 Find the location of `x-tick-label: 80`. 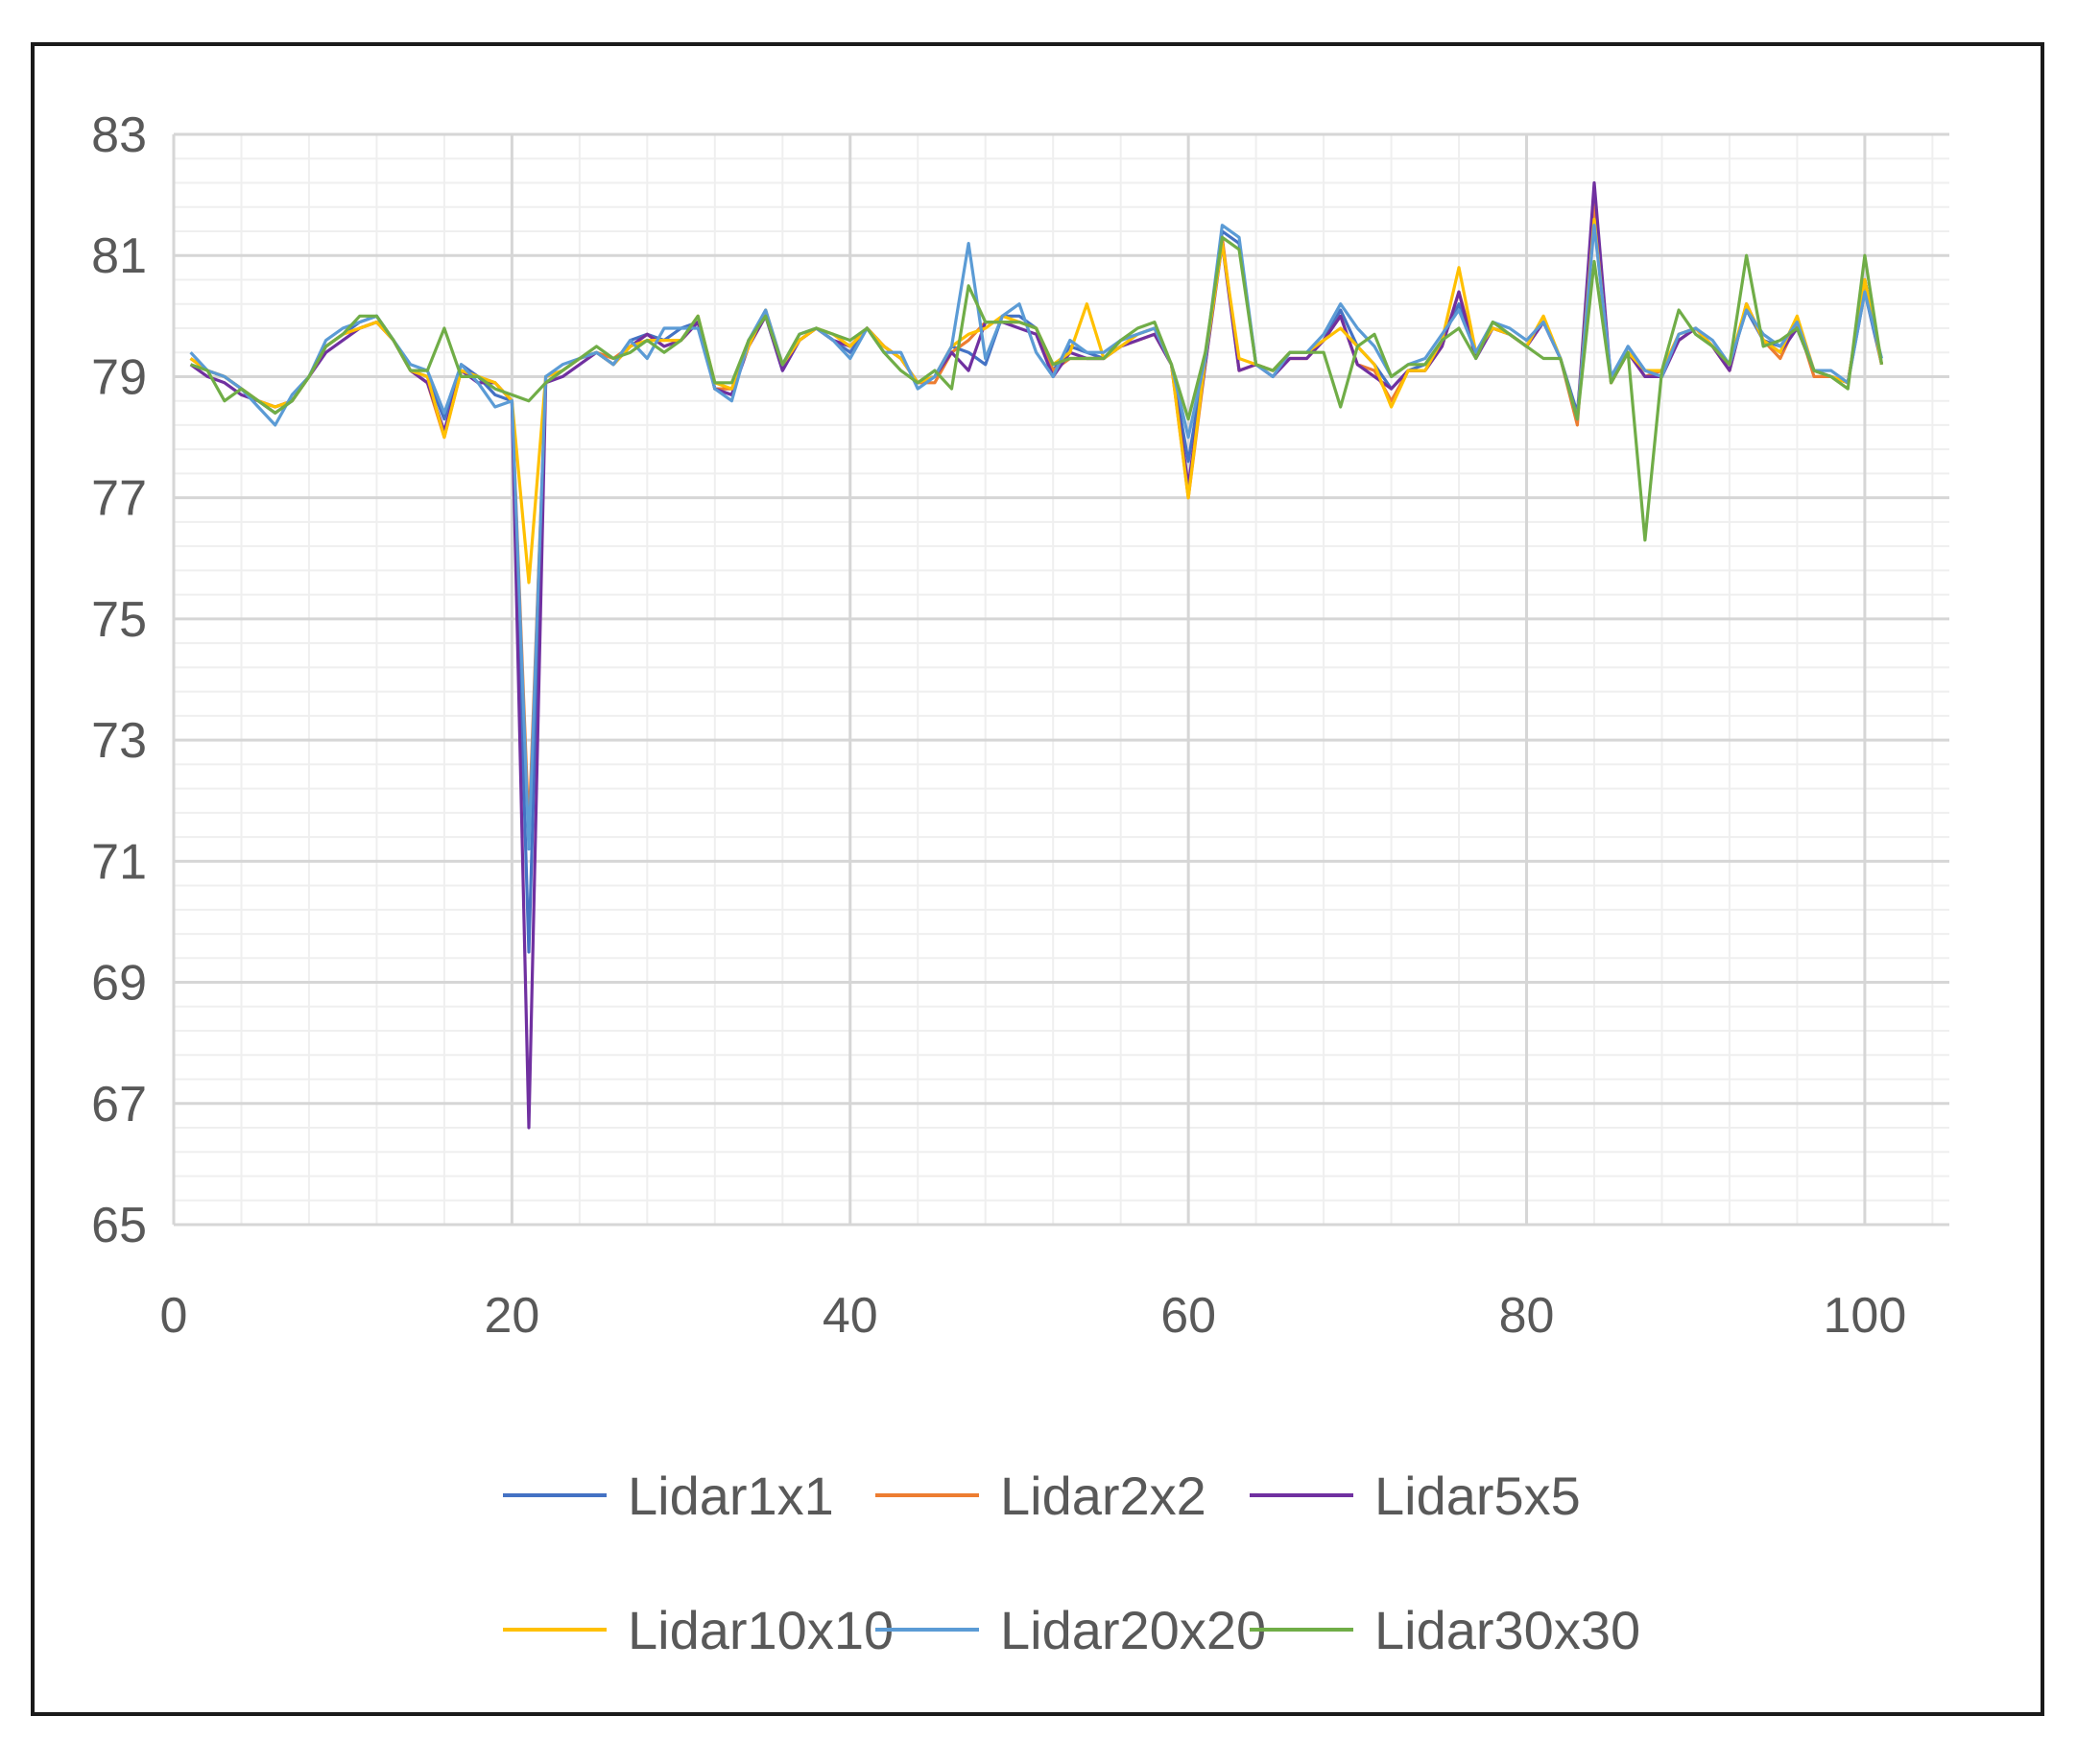

x-tick-label: 80 is located at coordinates (1527, 1316).